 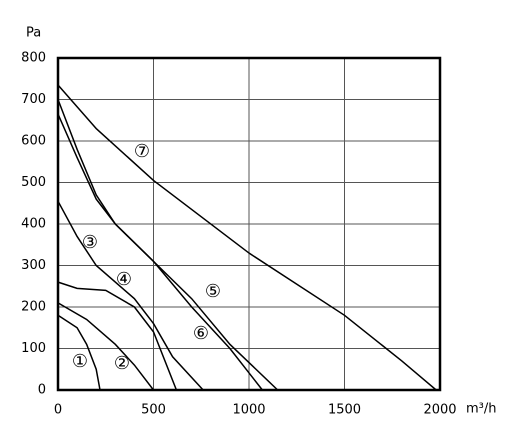 What do you see at coordinates (481, 409) in the screenshot?
I see `x-axis-label: m³/h` at bounding box center [481, 409].